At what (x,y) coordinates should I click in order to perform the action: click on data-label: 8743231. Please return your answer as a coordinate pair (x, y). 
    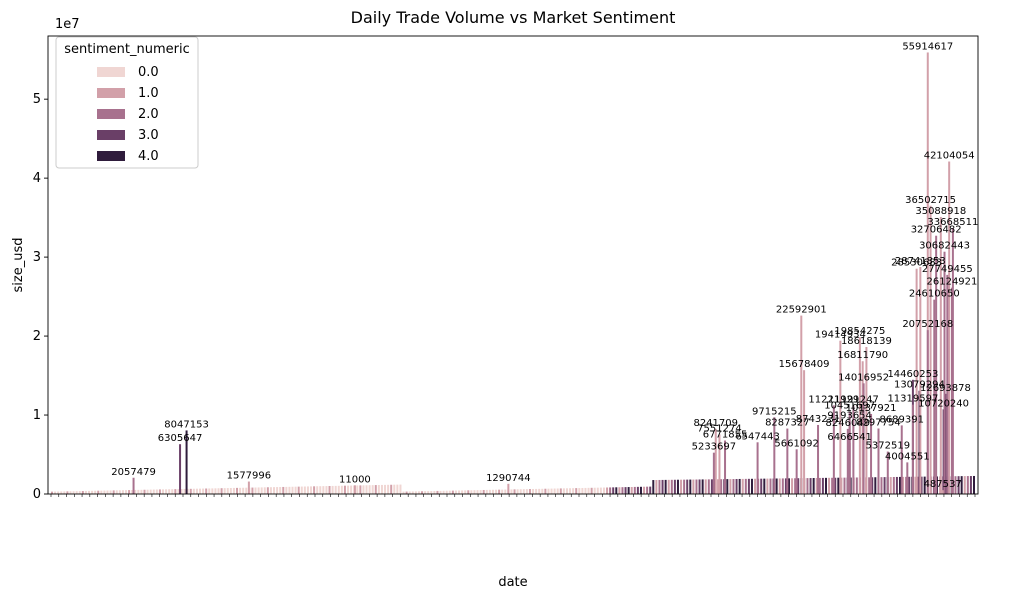
    Looking at the image, I should click on (818, 419).